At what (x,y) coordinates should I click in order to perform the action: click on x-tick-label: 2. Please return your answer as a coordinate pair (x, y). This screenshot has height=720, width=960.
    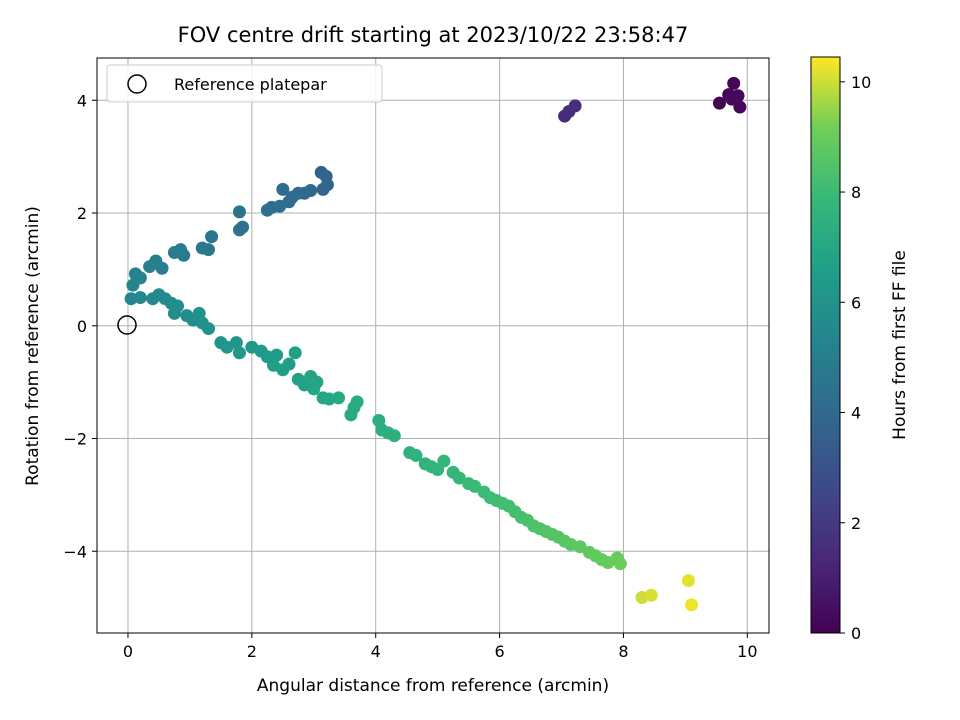
    Looking at the image, I should click on (252, 651).